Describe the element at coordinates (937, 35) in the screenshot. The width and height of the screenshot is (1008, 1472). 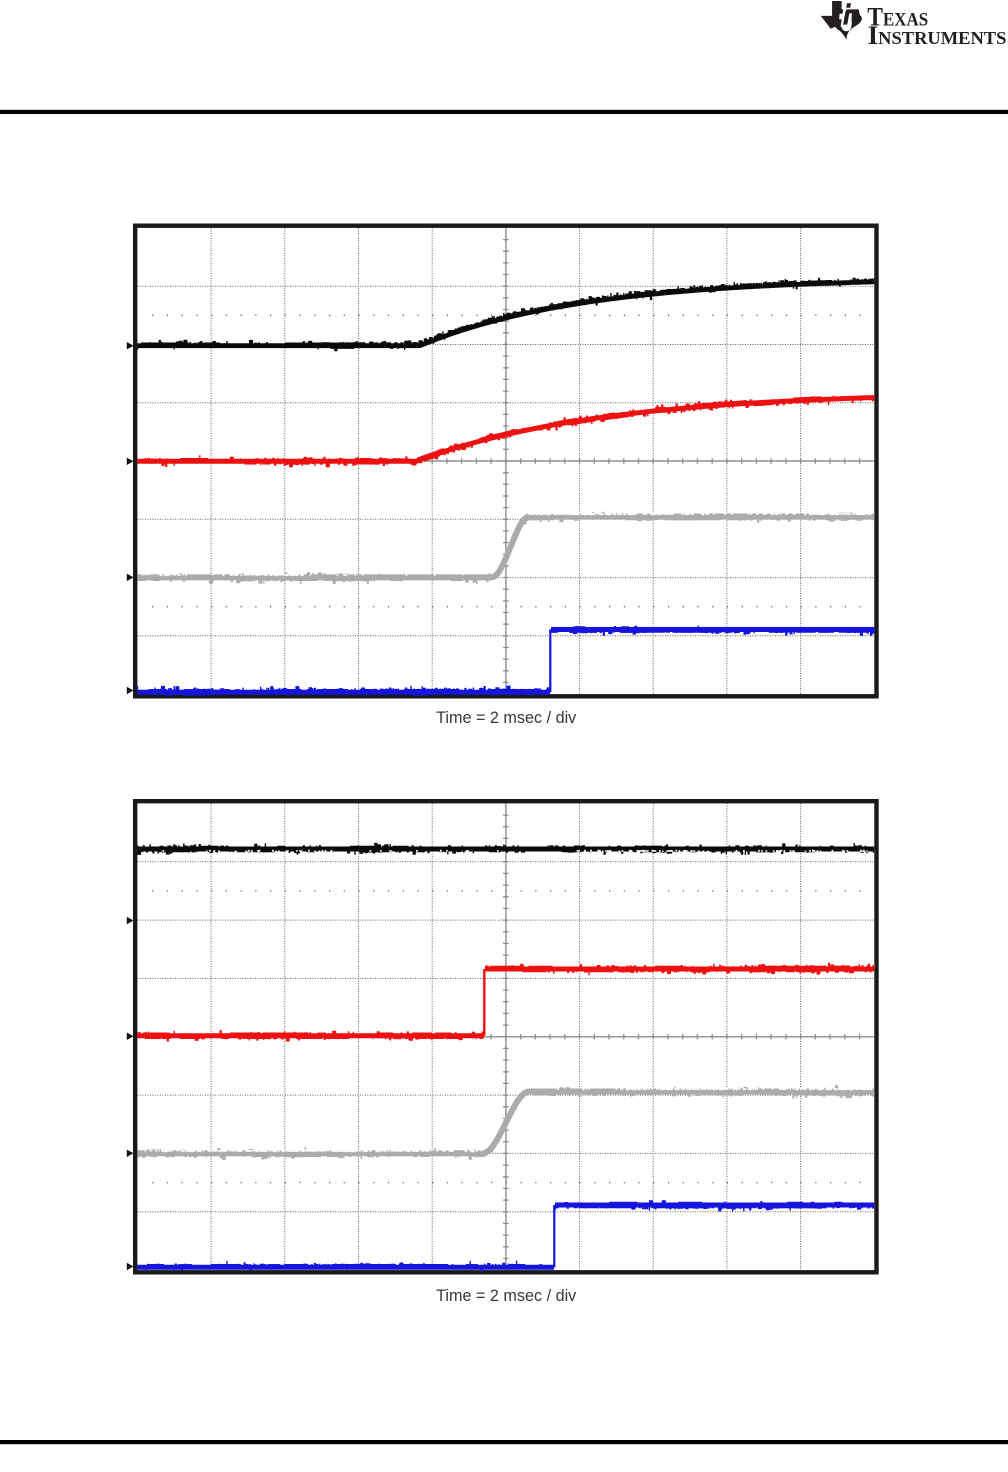
I see `svg-text: Instruments` at that location.